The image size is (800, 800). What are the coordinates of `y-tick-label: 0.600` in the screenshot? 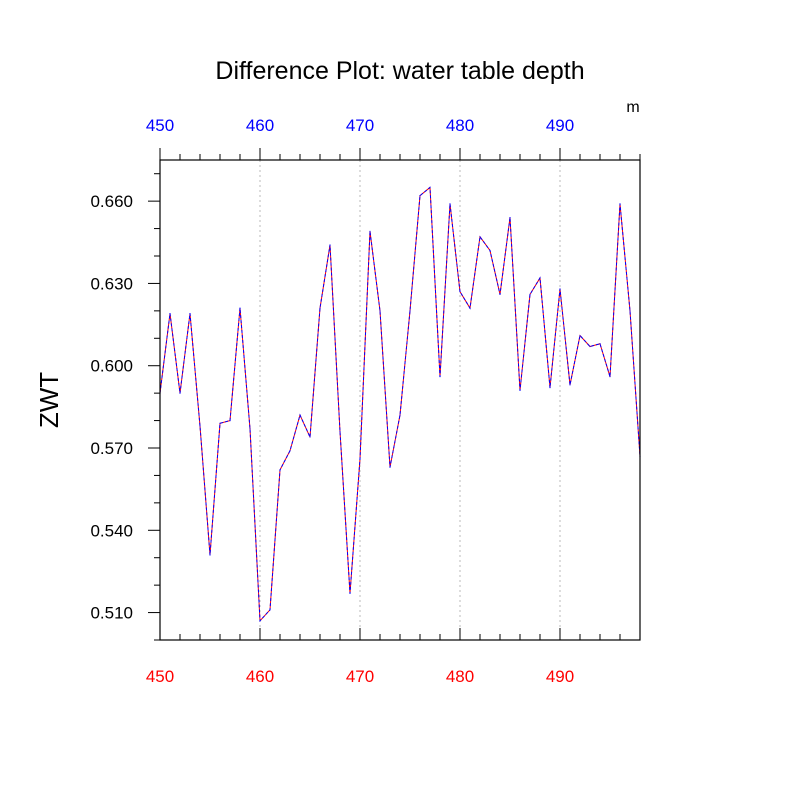 It's located at (111, 366).